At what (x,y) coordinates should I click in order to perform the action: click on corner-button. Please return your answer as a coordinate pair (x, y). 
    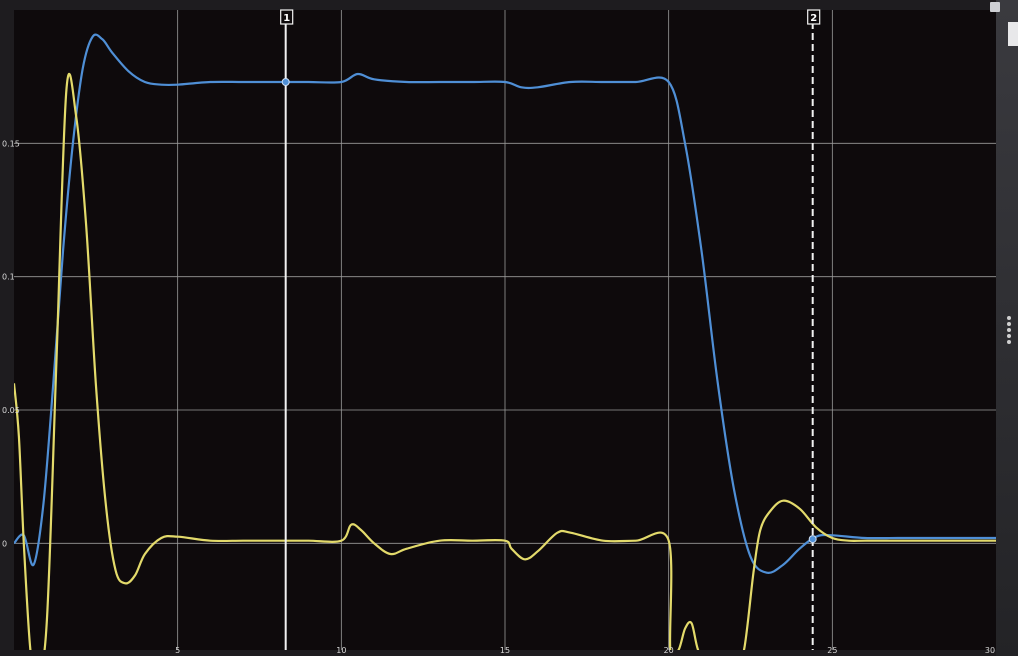
    Looking at the image, I should click on (995, 7).